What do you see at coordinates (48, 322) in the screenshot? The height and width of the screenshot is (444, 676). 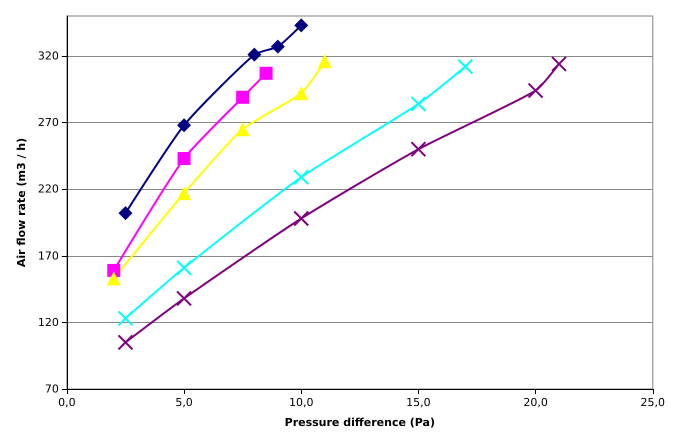 I see `y-tick-label: 120` at bounding box center [48, 322].